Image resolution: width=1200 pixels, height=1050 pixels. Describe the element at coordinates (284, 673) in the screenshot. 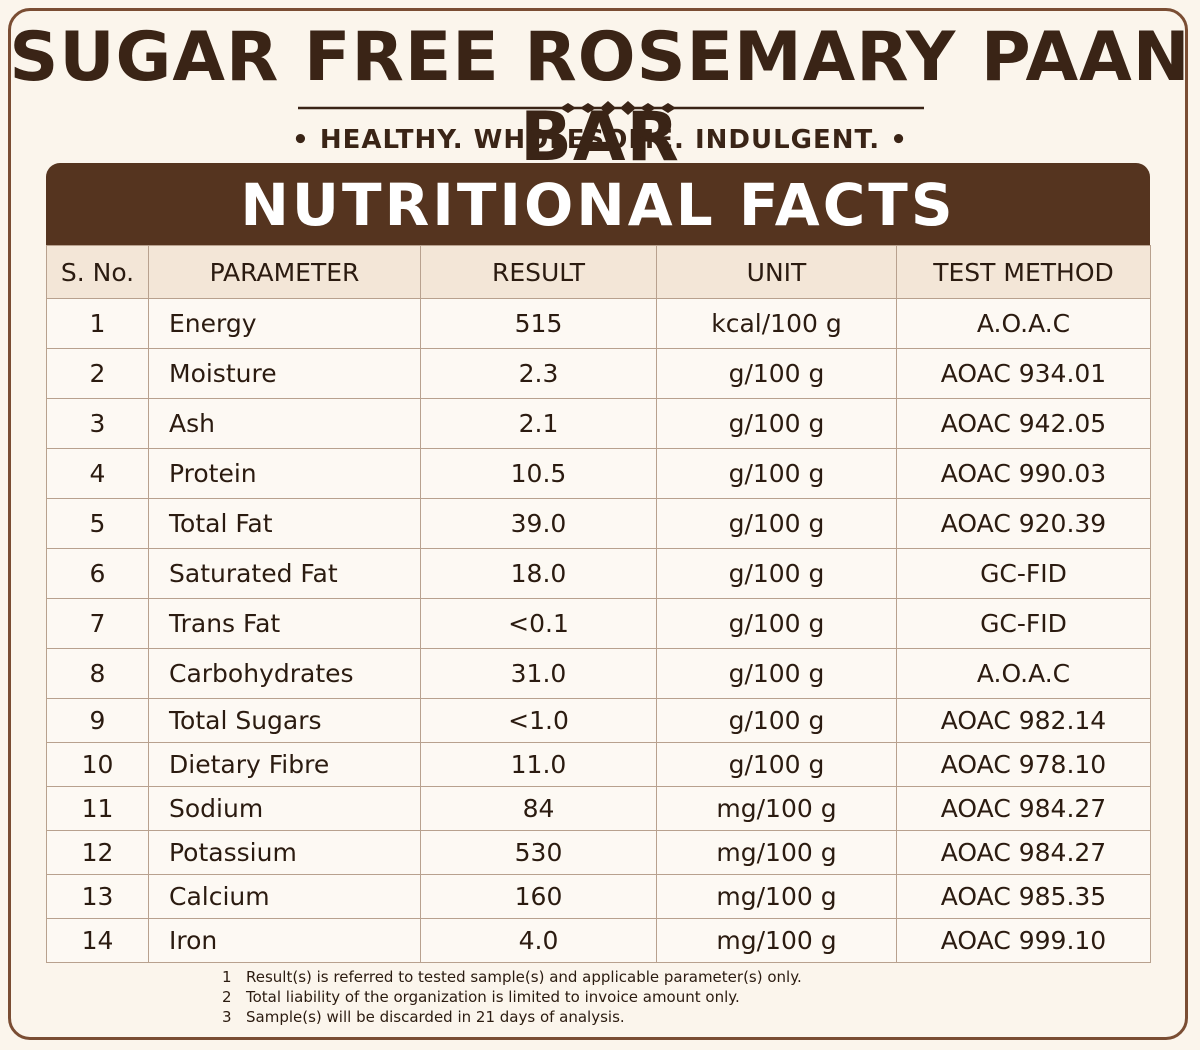

I see `cell-parameter: Carbohydrates` at that location.